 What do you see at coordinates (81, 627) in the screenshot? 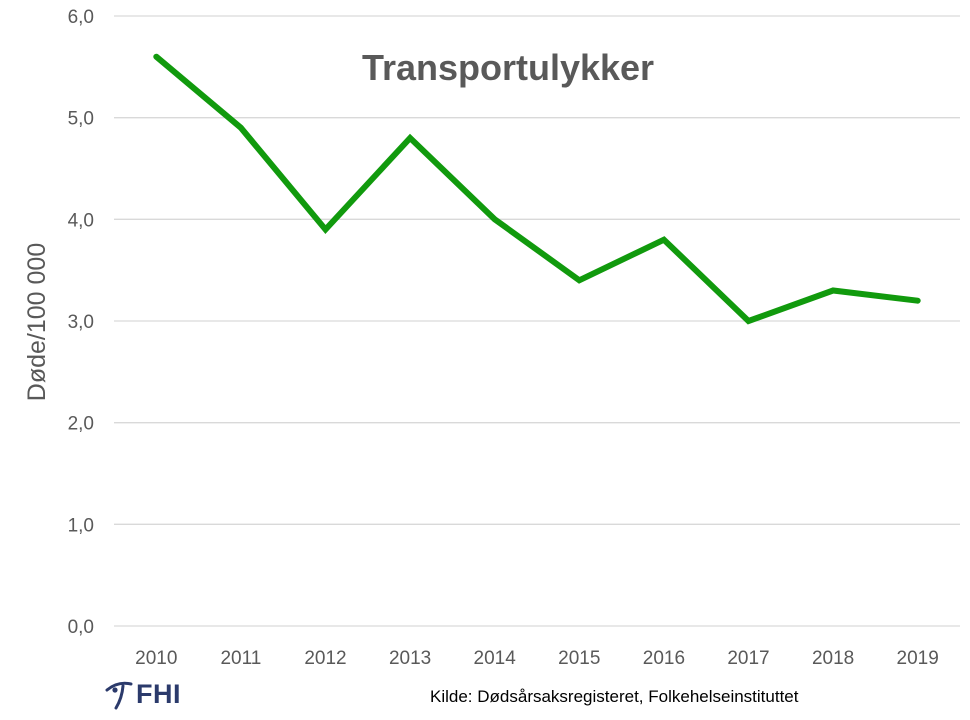
I see `y-tick-label: 0,0` at bounding box center [81, 627].